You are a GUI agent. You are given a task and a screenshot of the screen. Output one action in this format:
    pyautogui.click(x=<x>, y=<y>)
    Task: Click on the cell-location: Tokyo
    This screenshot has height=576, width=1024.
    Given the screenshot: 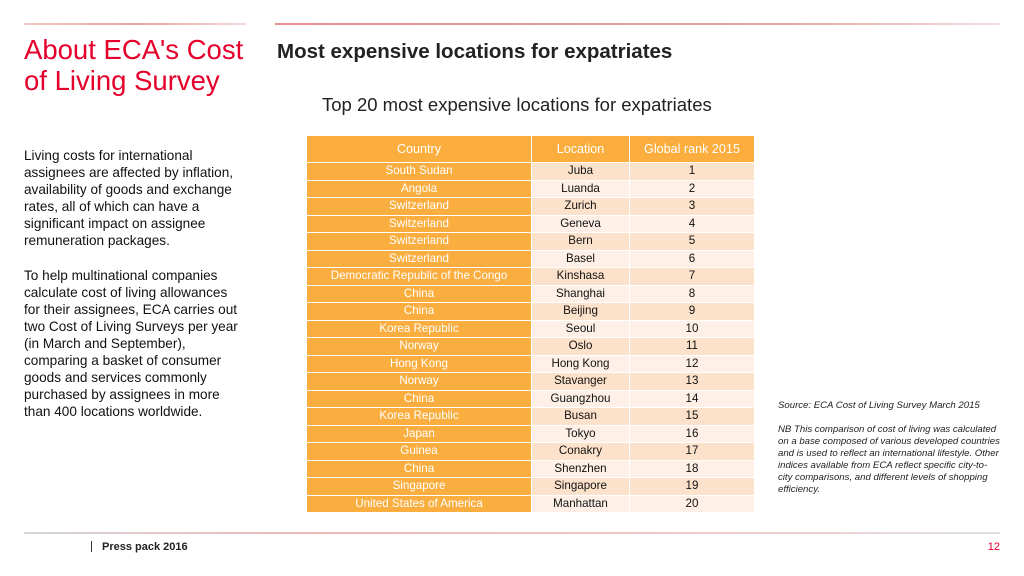 What is the action you would take?
    pyautogui.click(x=580, y=433)
    